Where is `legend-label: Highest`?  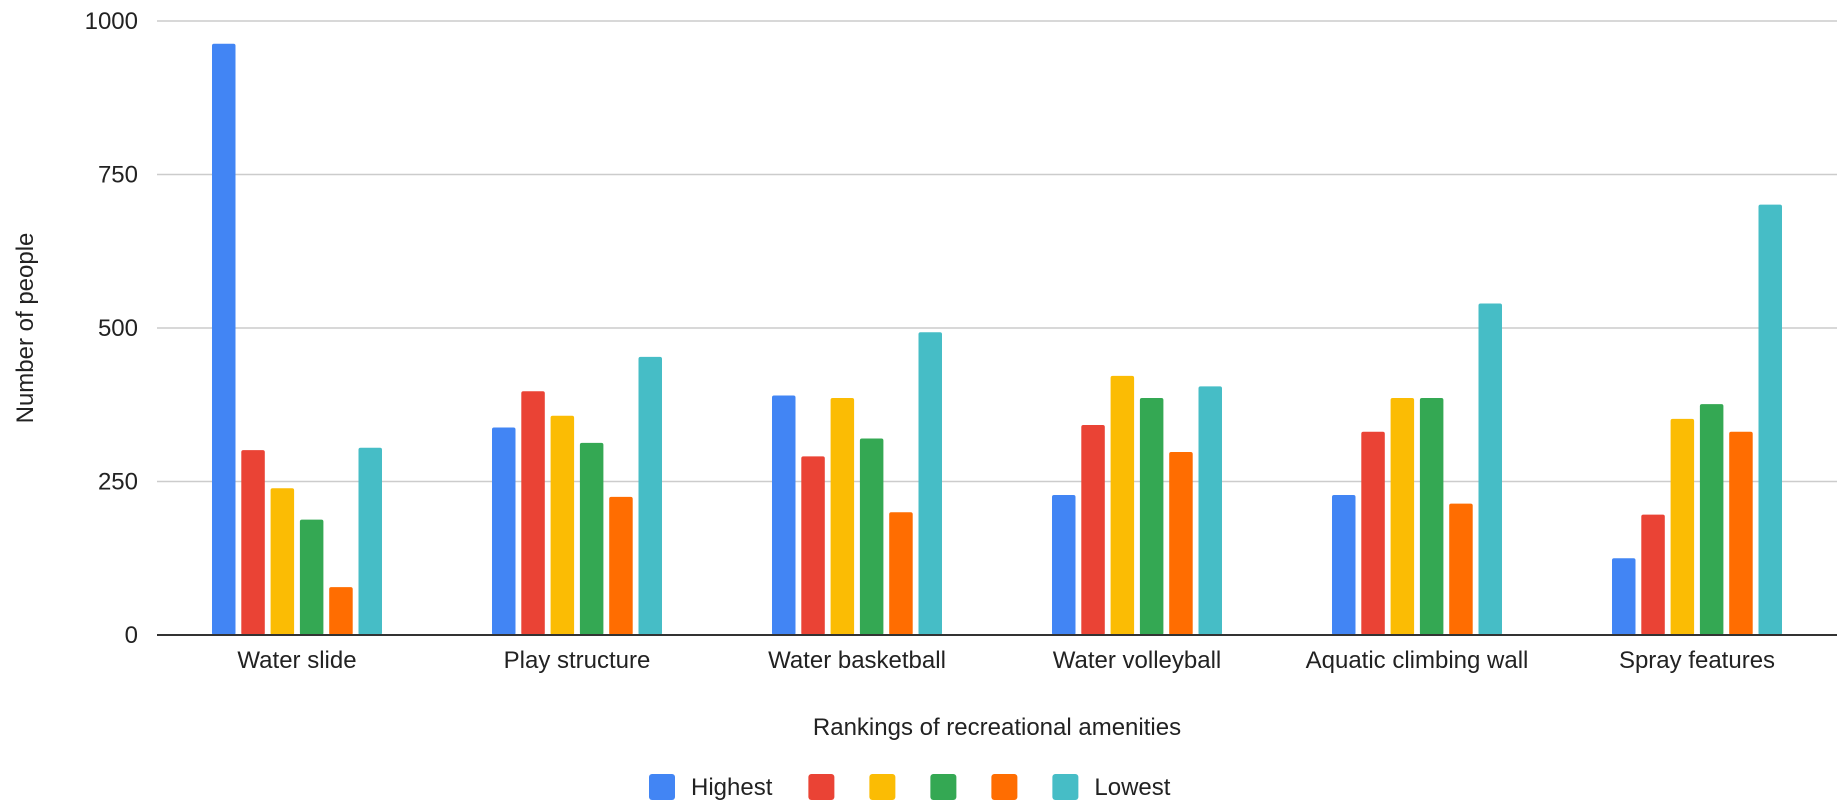
legend-label: Highest is located at coordinates (732, 787).